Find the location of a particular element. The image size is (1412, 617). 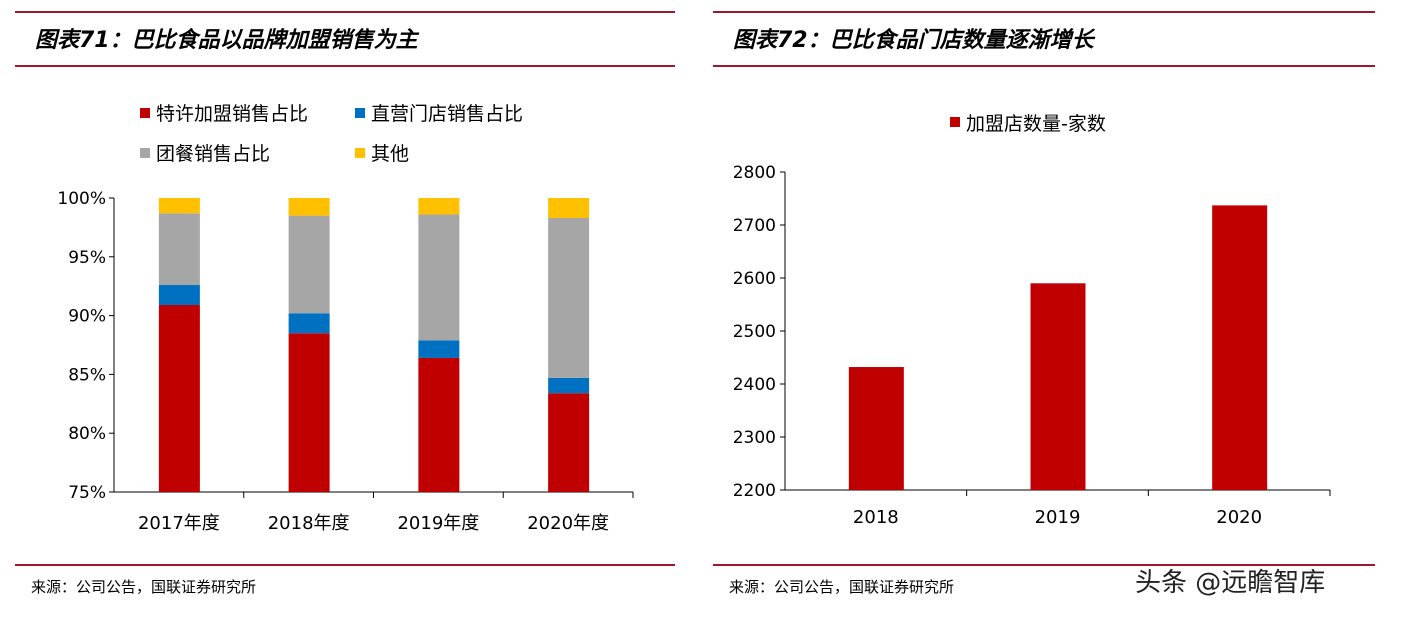

chart-title: 图表72：巴比食品门店数量逐渐增长 is located at coordinates (913, 40).